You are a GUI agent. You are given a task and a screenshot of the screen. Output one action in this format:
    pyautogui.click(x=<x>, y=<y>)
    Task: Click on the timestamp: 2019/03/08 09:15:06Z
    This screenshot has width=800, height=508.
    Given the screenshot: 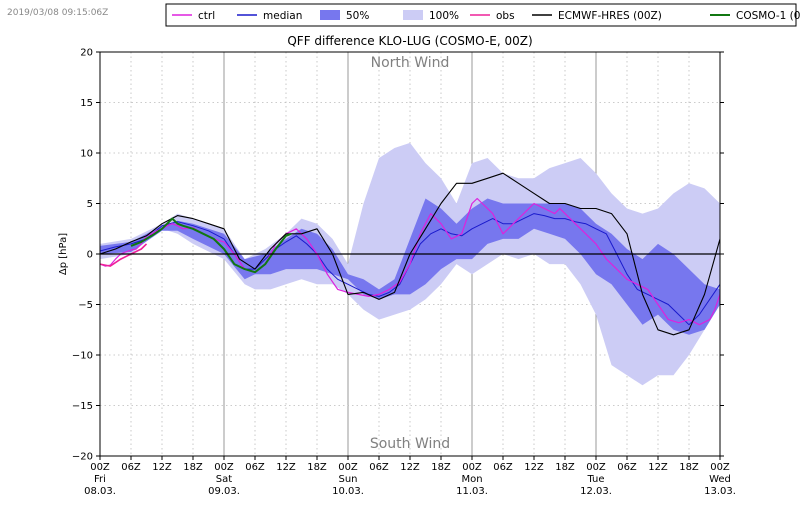 What is the action you would take?
    pyautogui.click(x=57, y=13)
    